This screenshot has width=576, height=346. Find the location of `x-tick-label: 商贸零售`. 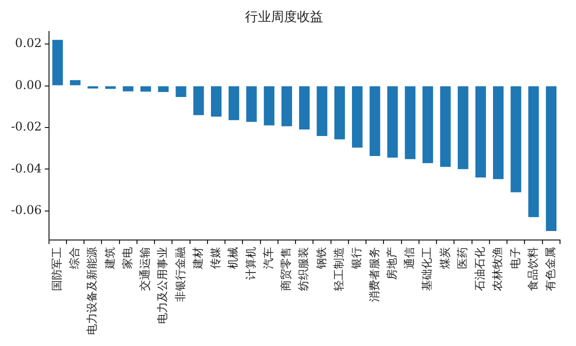

x-tick-label: 商贸零售 is located at coordinates (286, 269).